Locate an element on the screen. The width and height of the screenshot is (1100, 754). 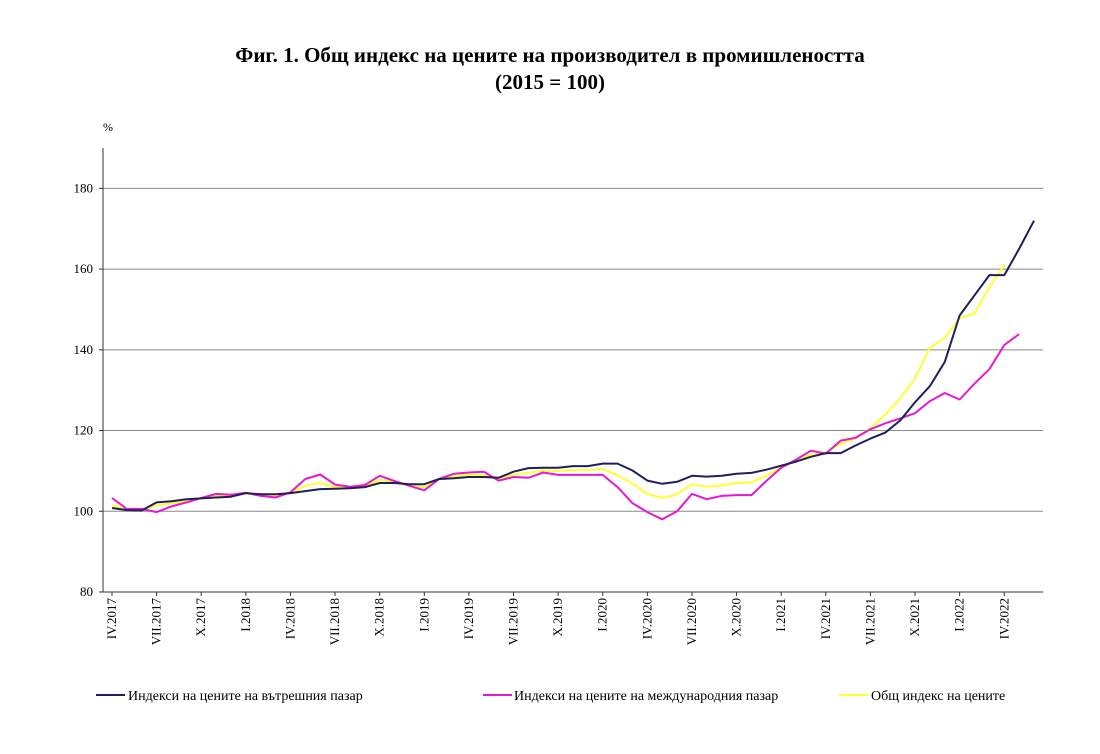
legend-label-domestic: Индекси на цените на вътрешния пазар is located at coordinates (245, 696).